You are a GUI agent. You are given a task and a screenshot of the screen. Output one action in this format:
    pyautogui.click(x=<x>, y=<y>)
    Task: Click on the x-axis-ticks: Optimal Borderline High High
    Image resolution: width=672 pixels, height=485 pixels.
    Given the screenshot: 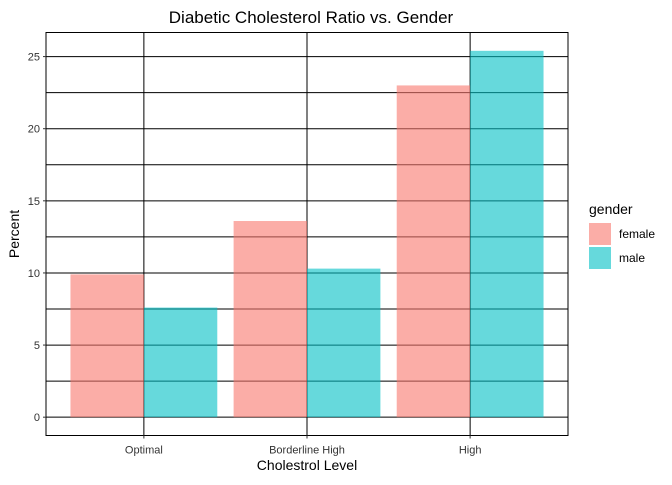 What is the action you would take?
    pyautogui.click(x=303, y=446)
    